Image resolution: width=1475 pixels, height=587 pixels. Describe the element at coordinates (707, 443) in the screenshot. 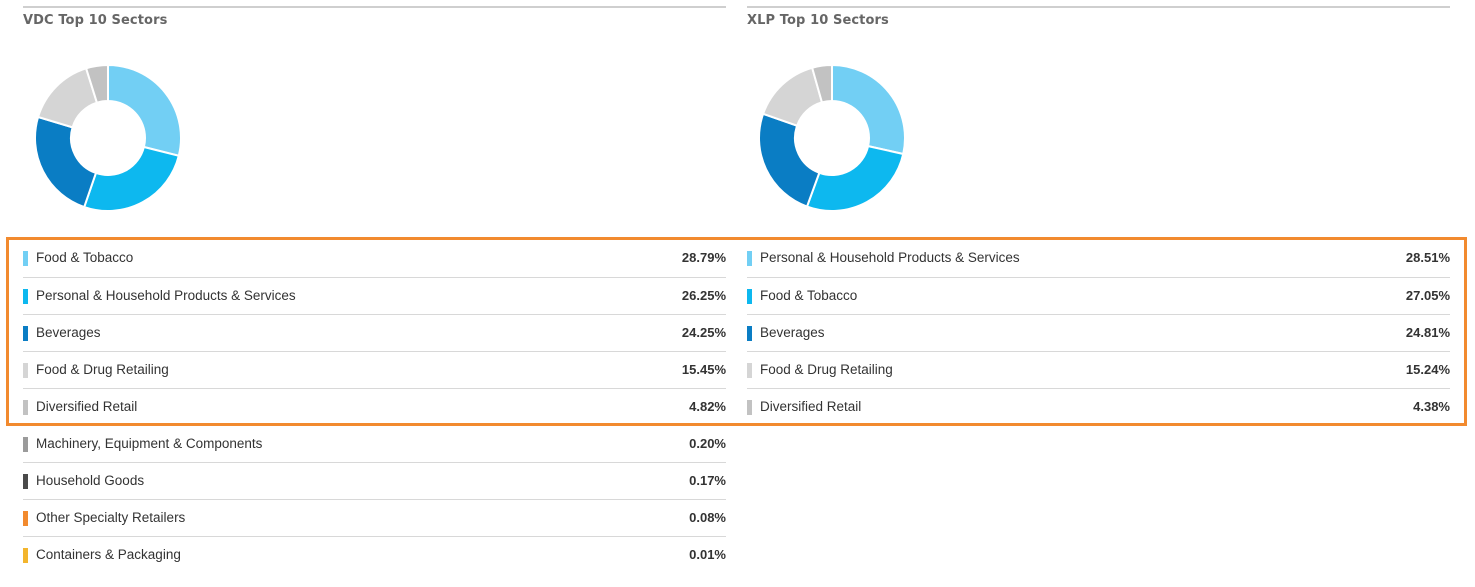

I see `vdc-sector-value: 0.20%` at that location.